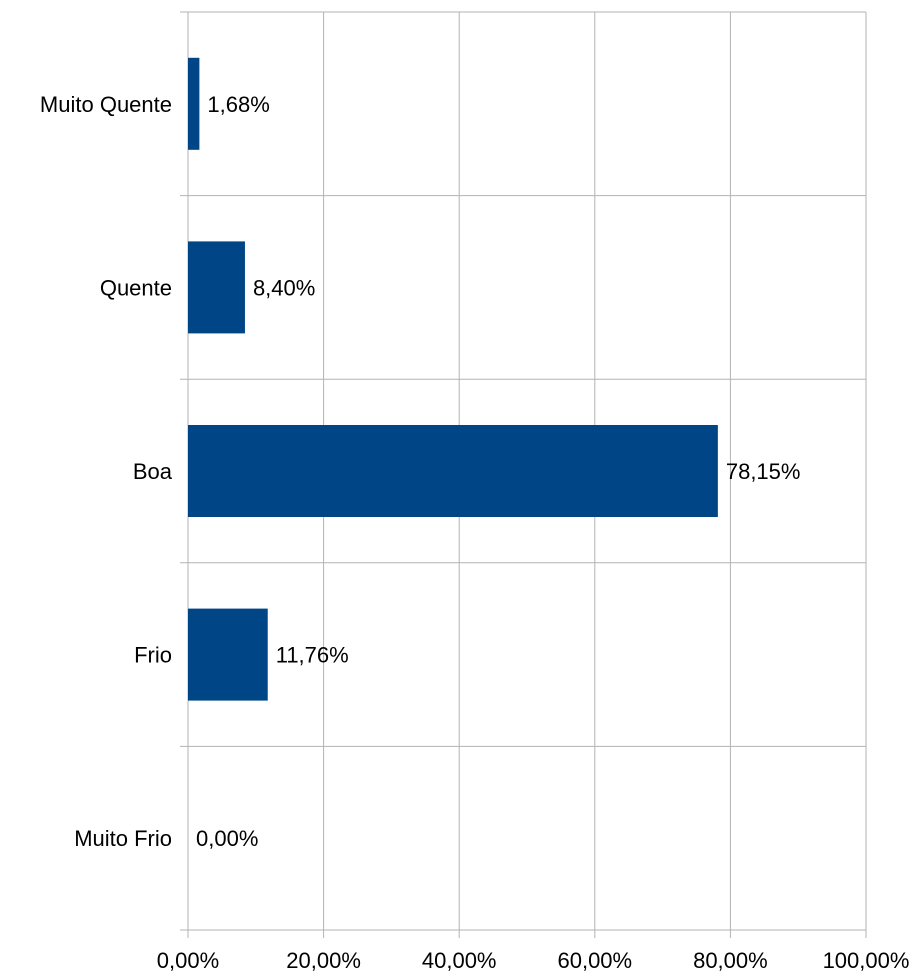 The image size is (923, 980). What do you see at coordinates (188, 960) in the screenshot?
I see `x-tick-label: 0,00%` at bounding box center [188, 960].